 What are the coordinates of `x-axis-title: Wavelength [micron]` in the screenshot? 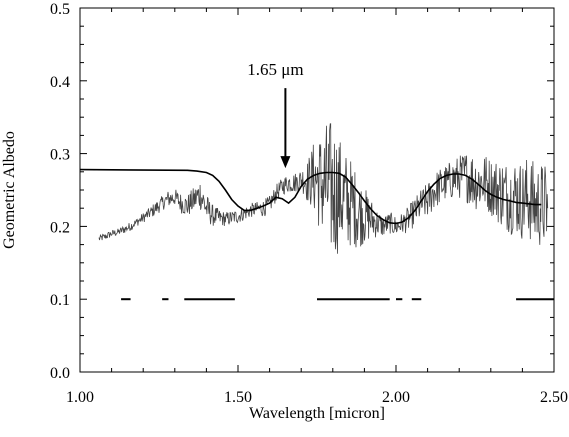 It's located at (317, 413).